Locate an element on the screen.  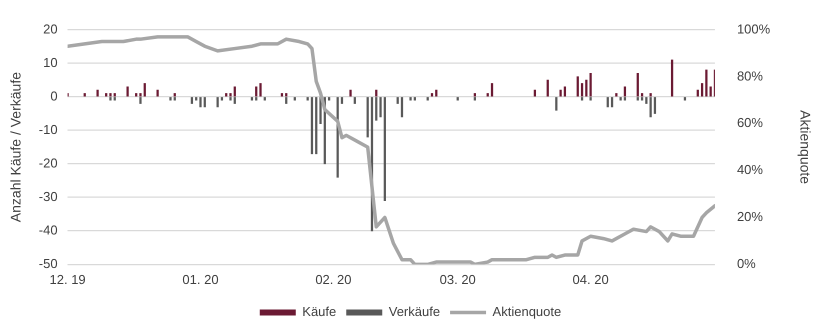
x-tick-label: 03. 20 is located at coordinates (458, 279).